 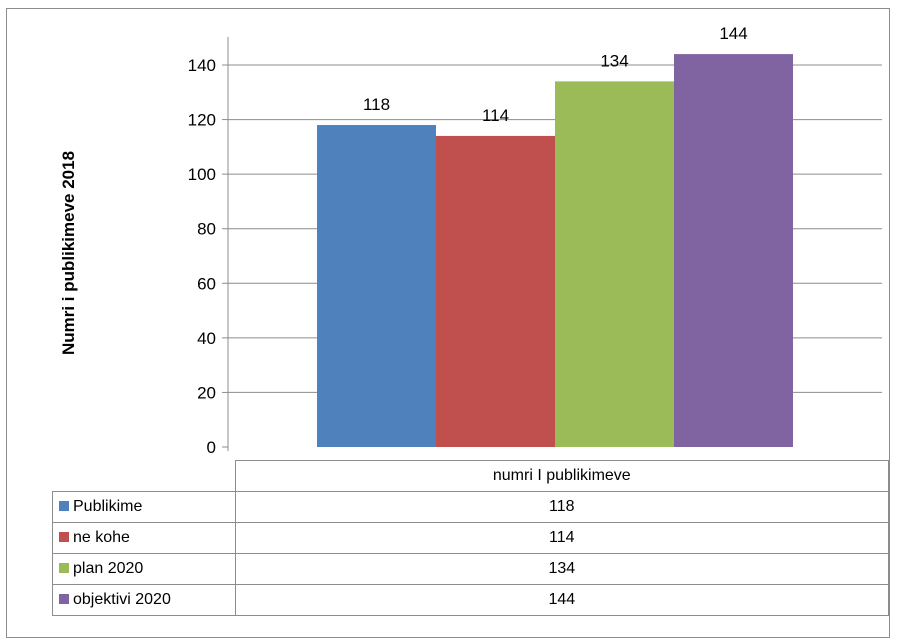 I want to click on data-label: 118, so click(x=376, y=104).